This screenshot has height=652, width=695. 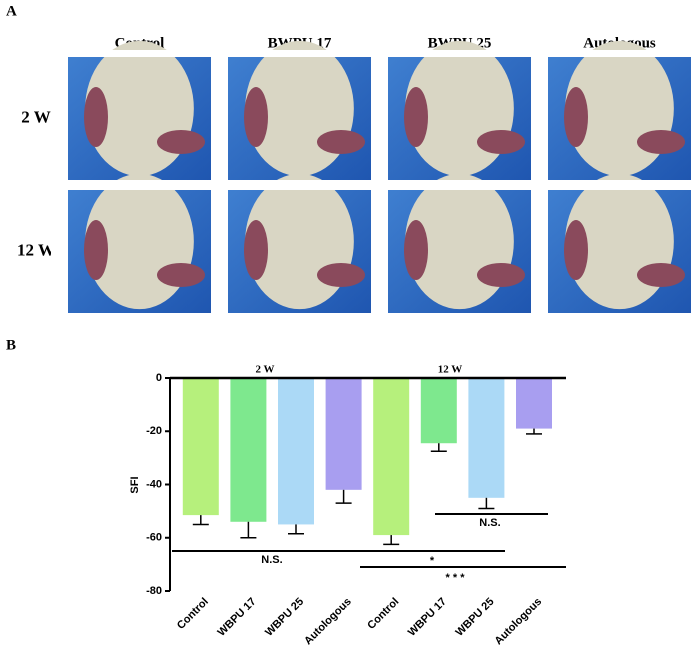 I want to click on y-tick-label: -80, so click(x=154, y=591).